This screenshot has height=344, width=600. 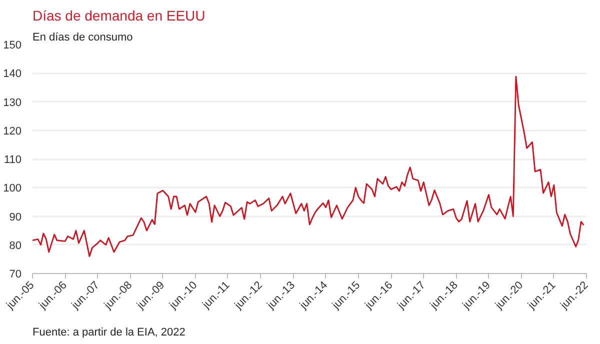 I want to click on y-tick-label: 80, so click(x=15, y=246).